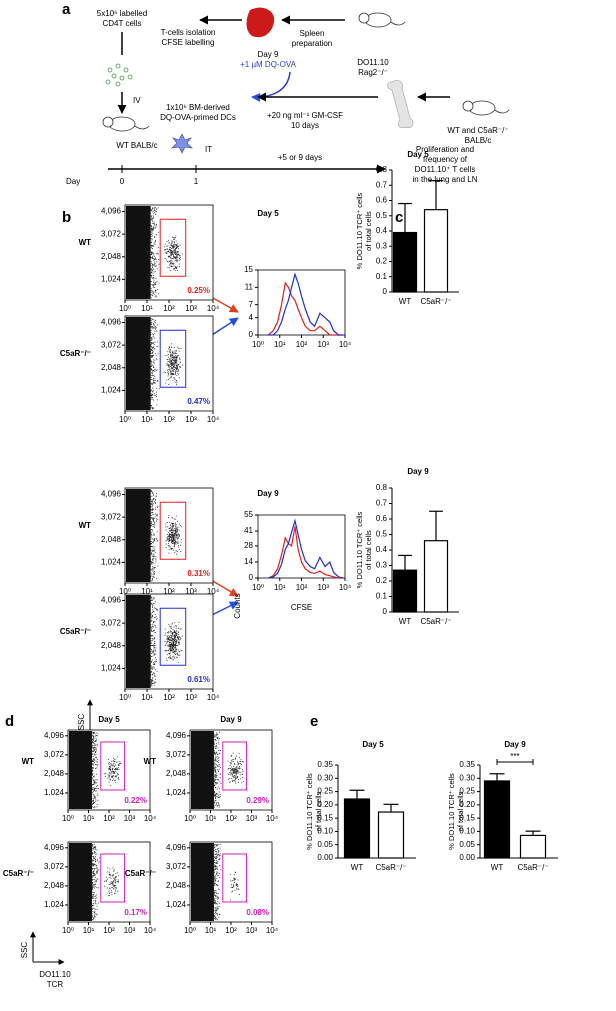 Image resolution: width=616 pixels, height=1011 pixels. What do you see at coordinates (258, 587) in the screenshot?
I see `x-tick-label: 10⁰` at bounding box center [258, 587].